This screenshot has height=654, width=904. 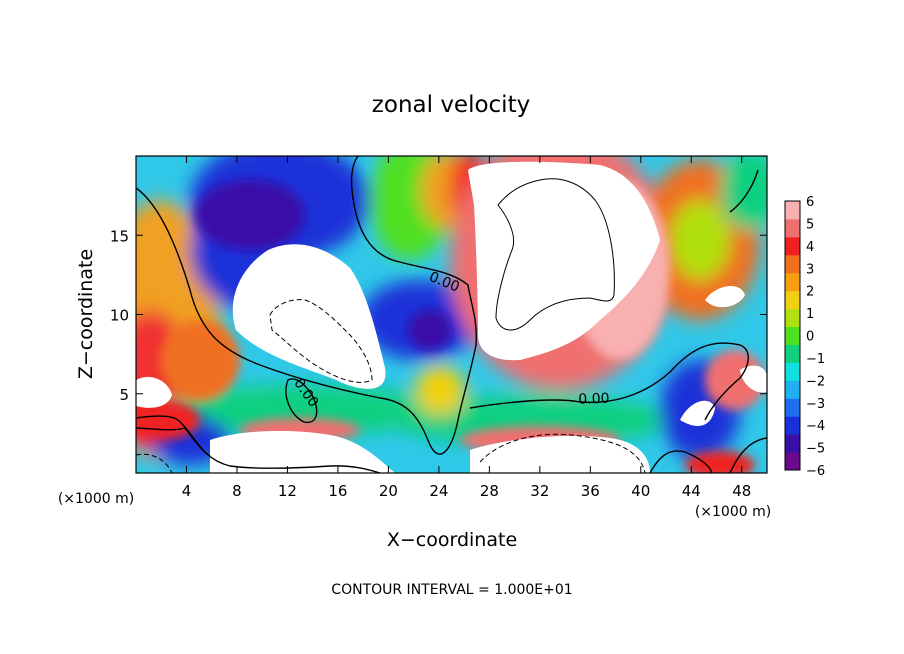 I want to click on contour-interval-note: CONTOUR INTERVAL = 1.000E+01, so click(x=451, y=590).